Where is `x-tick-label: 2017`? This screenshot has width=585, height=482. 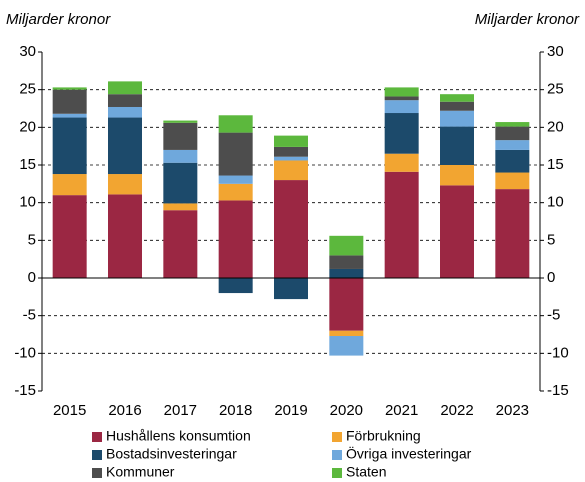
x-tick-label: 2017 is located at coordinates (180, 410).